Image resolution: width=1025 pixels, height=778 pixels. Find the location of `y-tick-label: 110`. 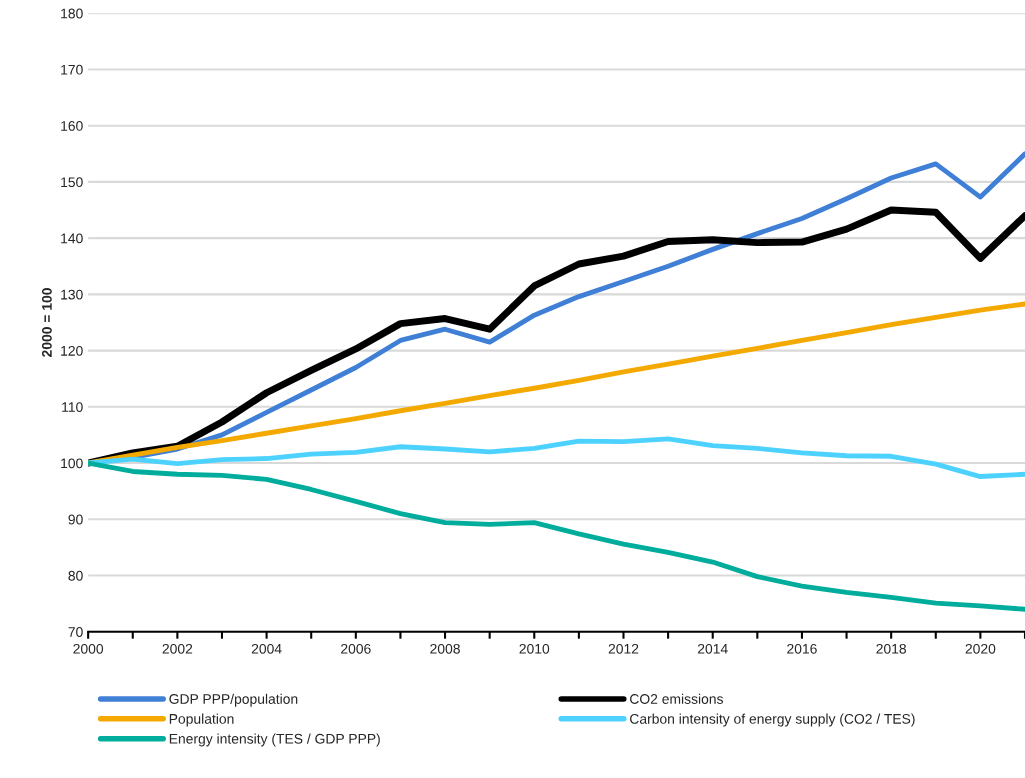

y-tick-label: 110 is located at coordinates (72, 407).